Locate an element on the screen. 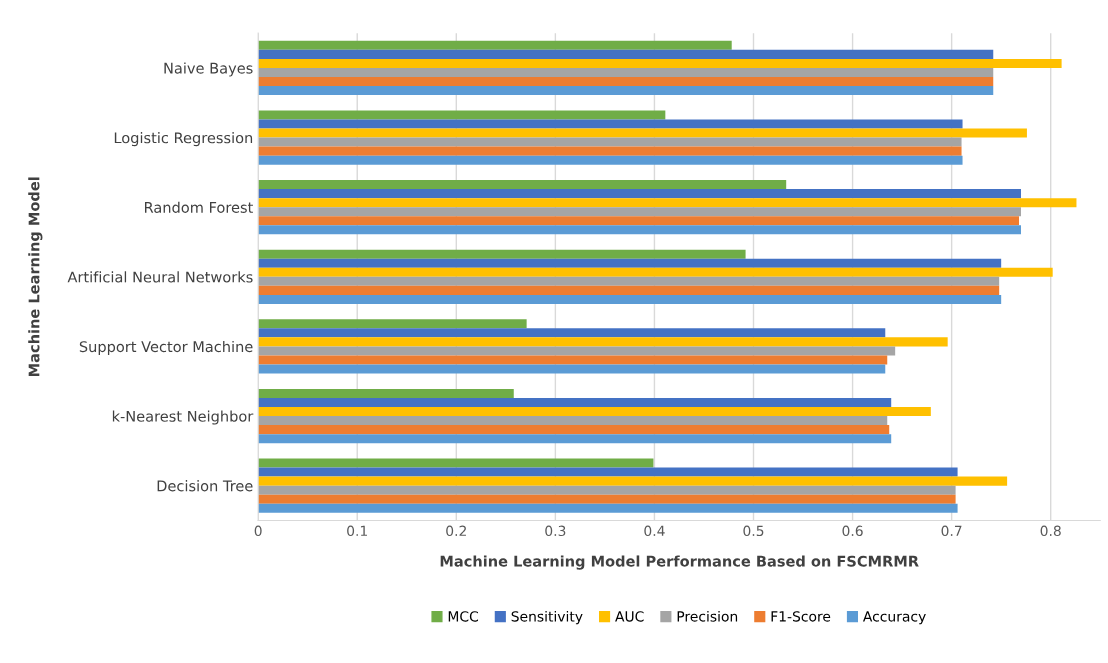 This screenshot has height=663, width=1108. legend-label: Precision is located at coordinates (707, 616).